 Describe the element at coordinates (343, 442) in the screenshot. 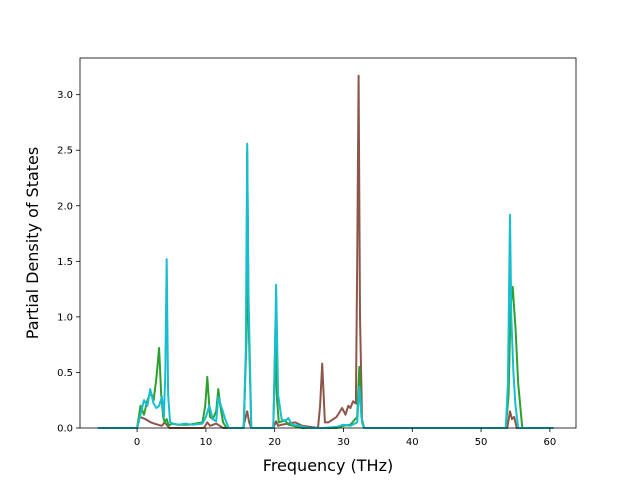

I see `x-tick-label: 30` at that location.